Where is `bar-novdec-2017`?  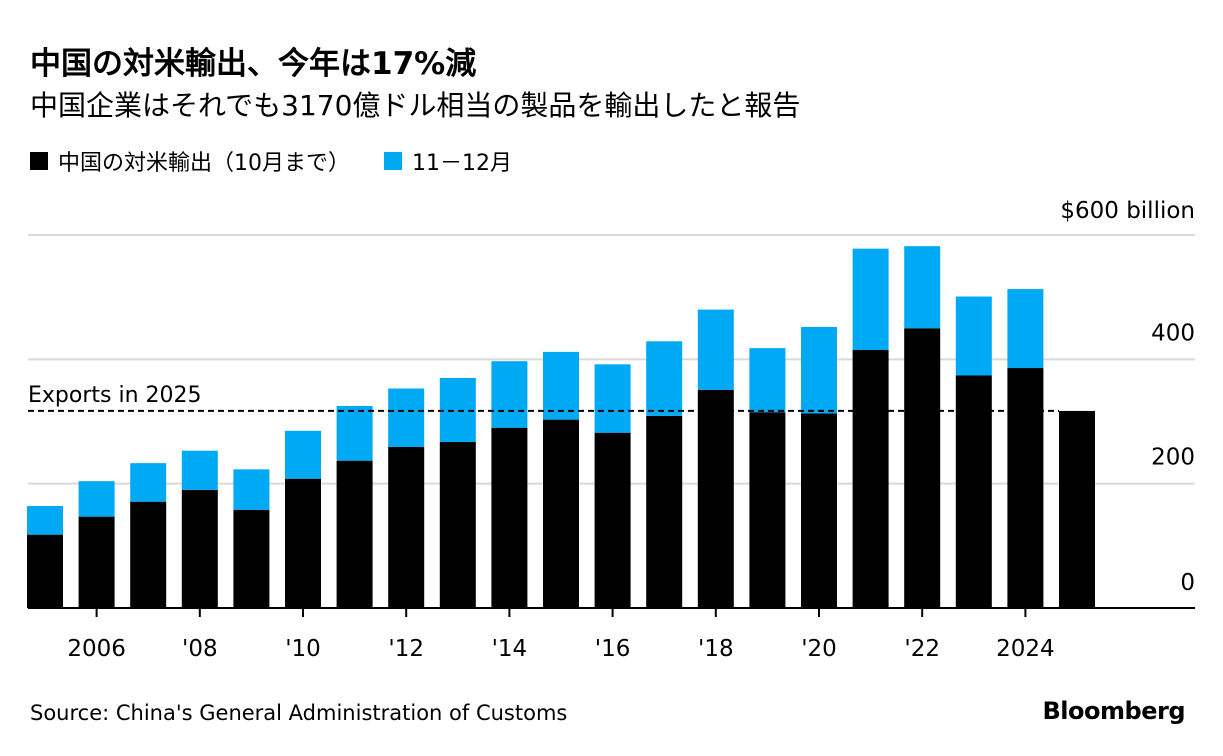 bar-novdec-2017 is located at coordinates (664, 378).